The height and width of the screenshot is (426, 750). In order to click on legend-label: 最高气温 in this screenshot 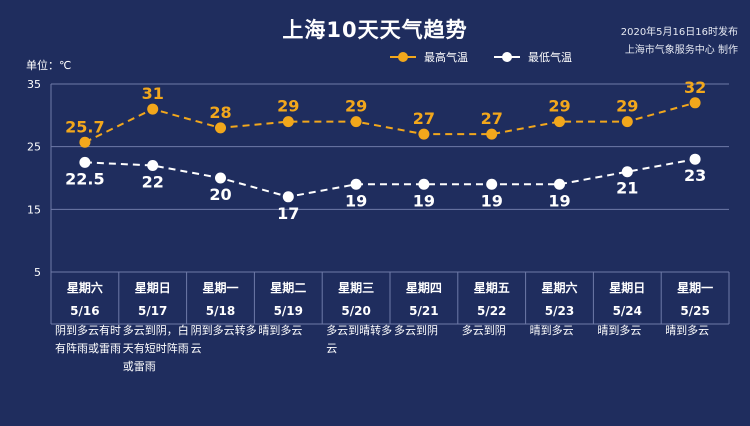, I will do `click(446, 57)`.